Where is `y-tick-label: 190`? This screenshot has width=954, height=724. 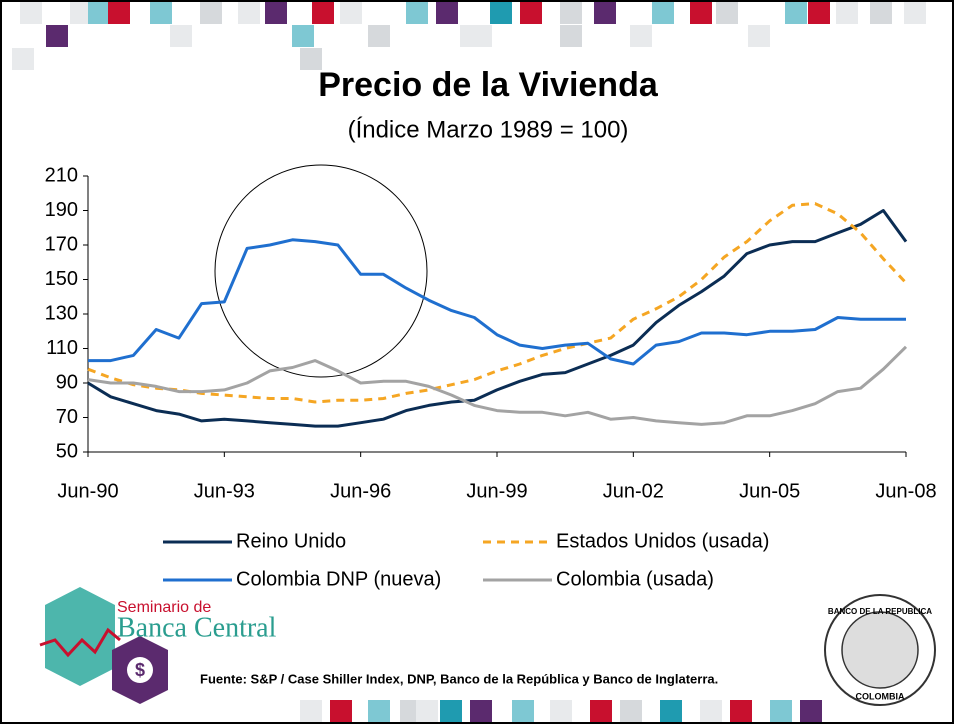
y-tick-label: 190 is located at coordinates (61, 210).